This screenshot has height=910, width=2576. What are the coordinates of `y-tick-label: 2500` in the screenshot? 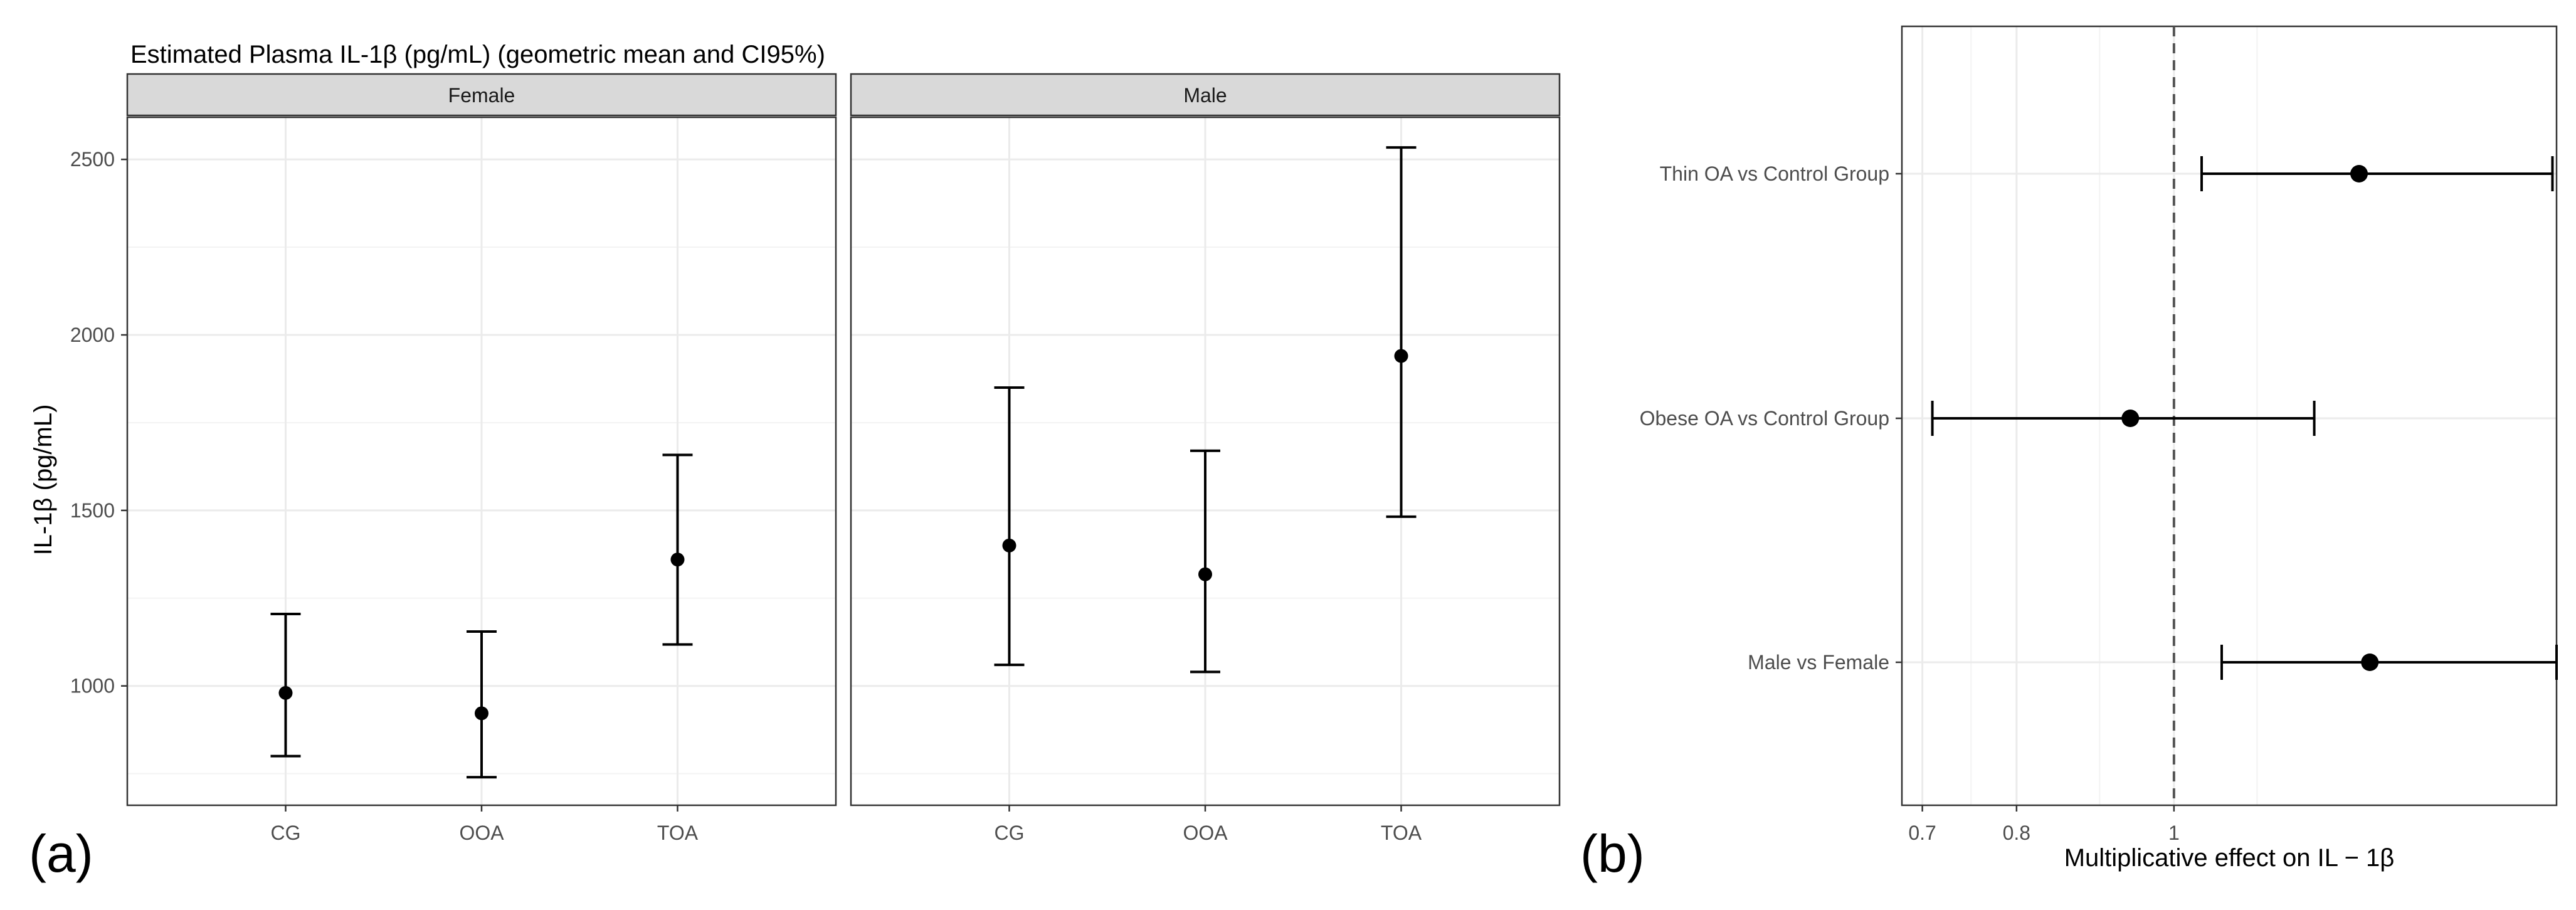 It's located at (92, 159).